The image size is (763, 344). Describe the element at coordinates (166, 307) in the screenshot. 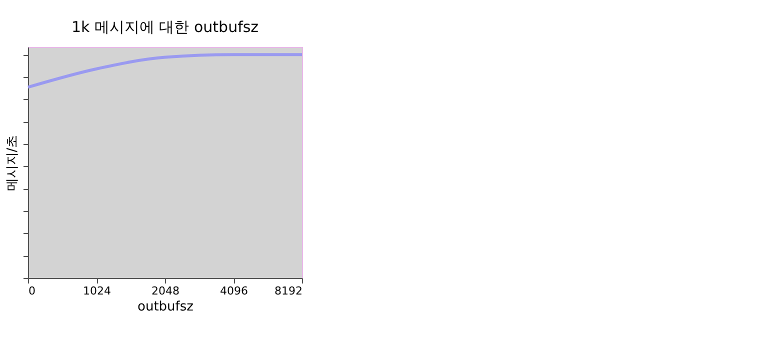

I see `x-axis-title: outbufsz` at that location.